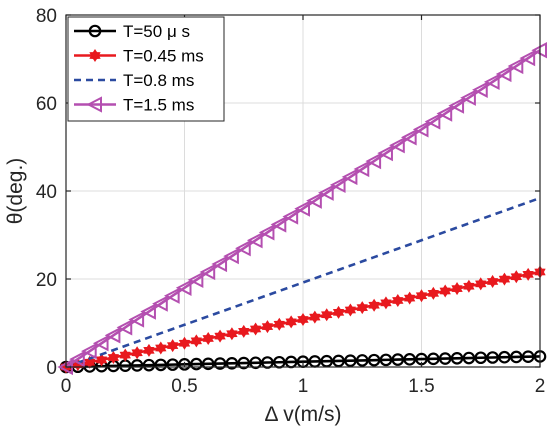  I want to click on series-line, so click(303, 362).